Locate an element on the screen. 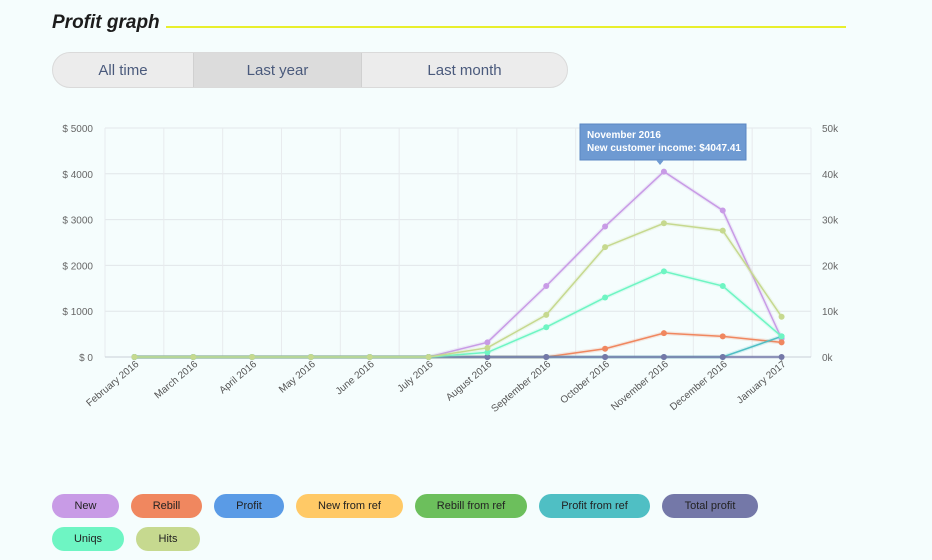  legend-hits-button: Hits is located at coordinates (168, 539).